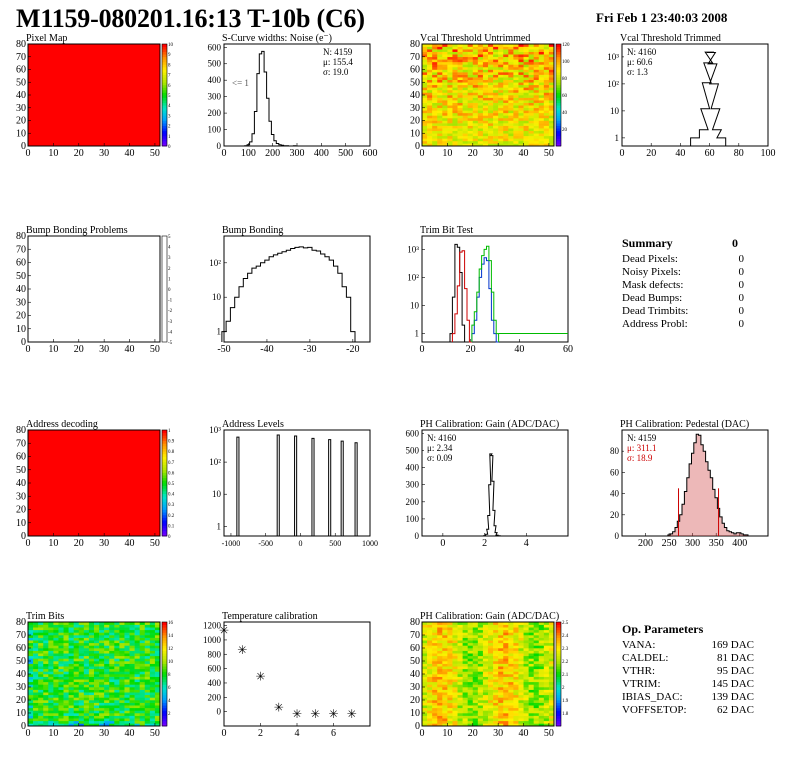 This screenshot has height=772, width=796. I want to click on histogram-series, so click(485, 300).